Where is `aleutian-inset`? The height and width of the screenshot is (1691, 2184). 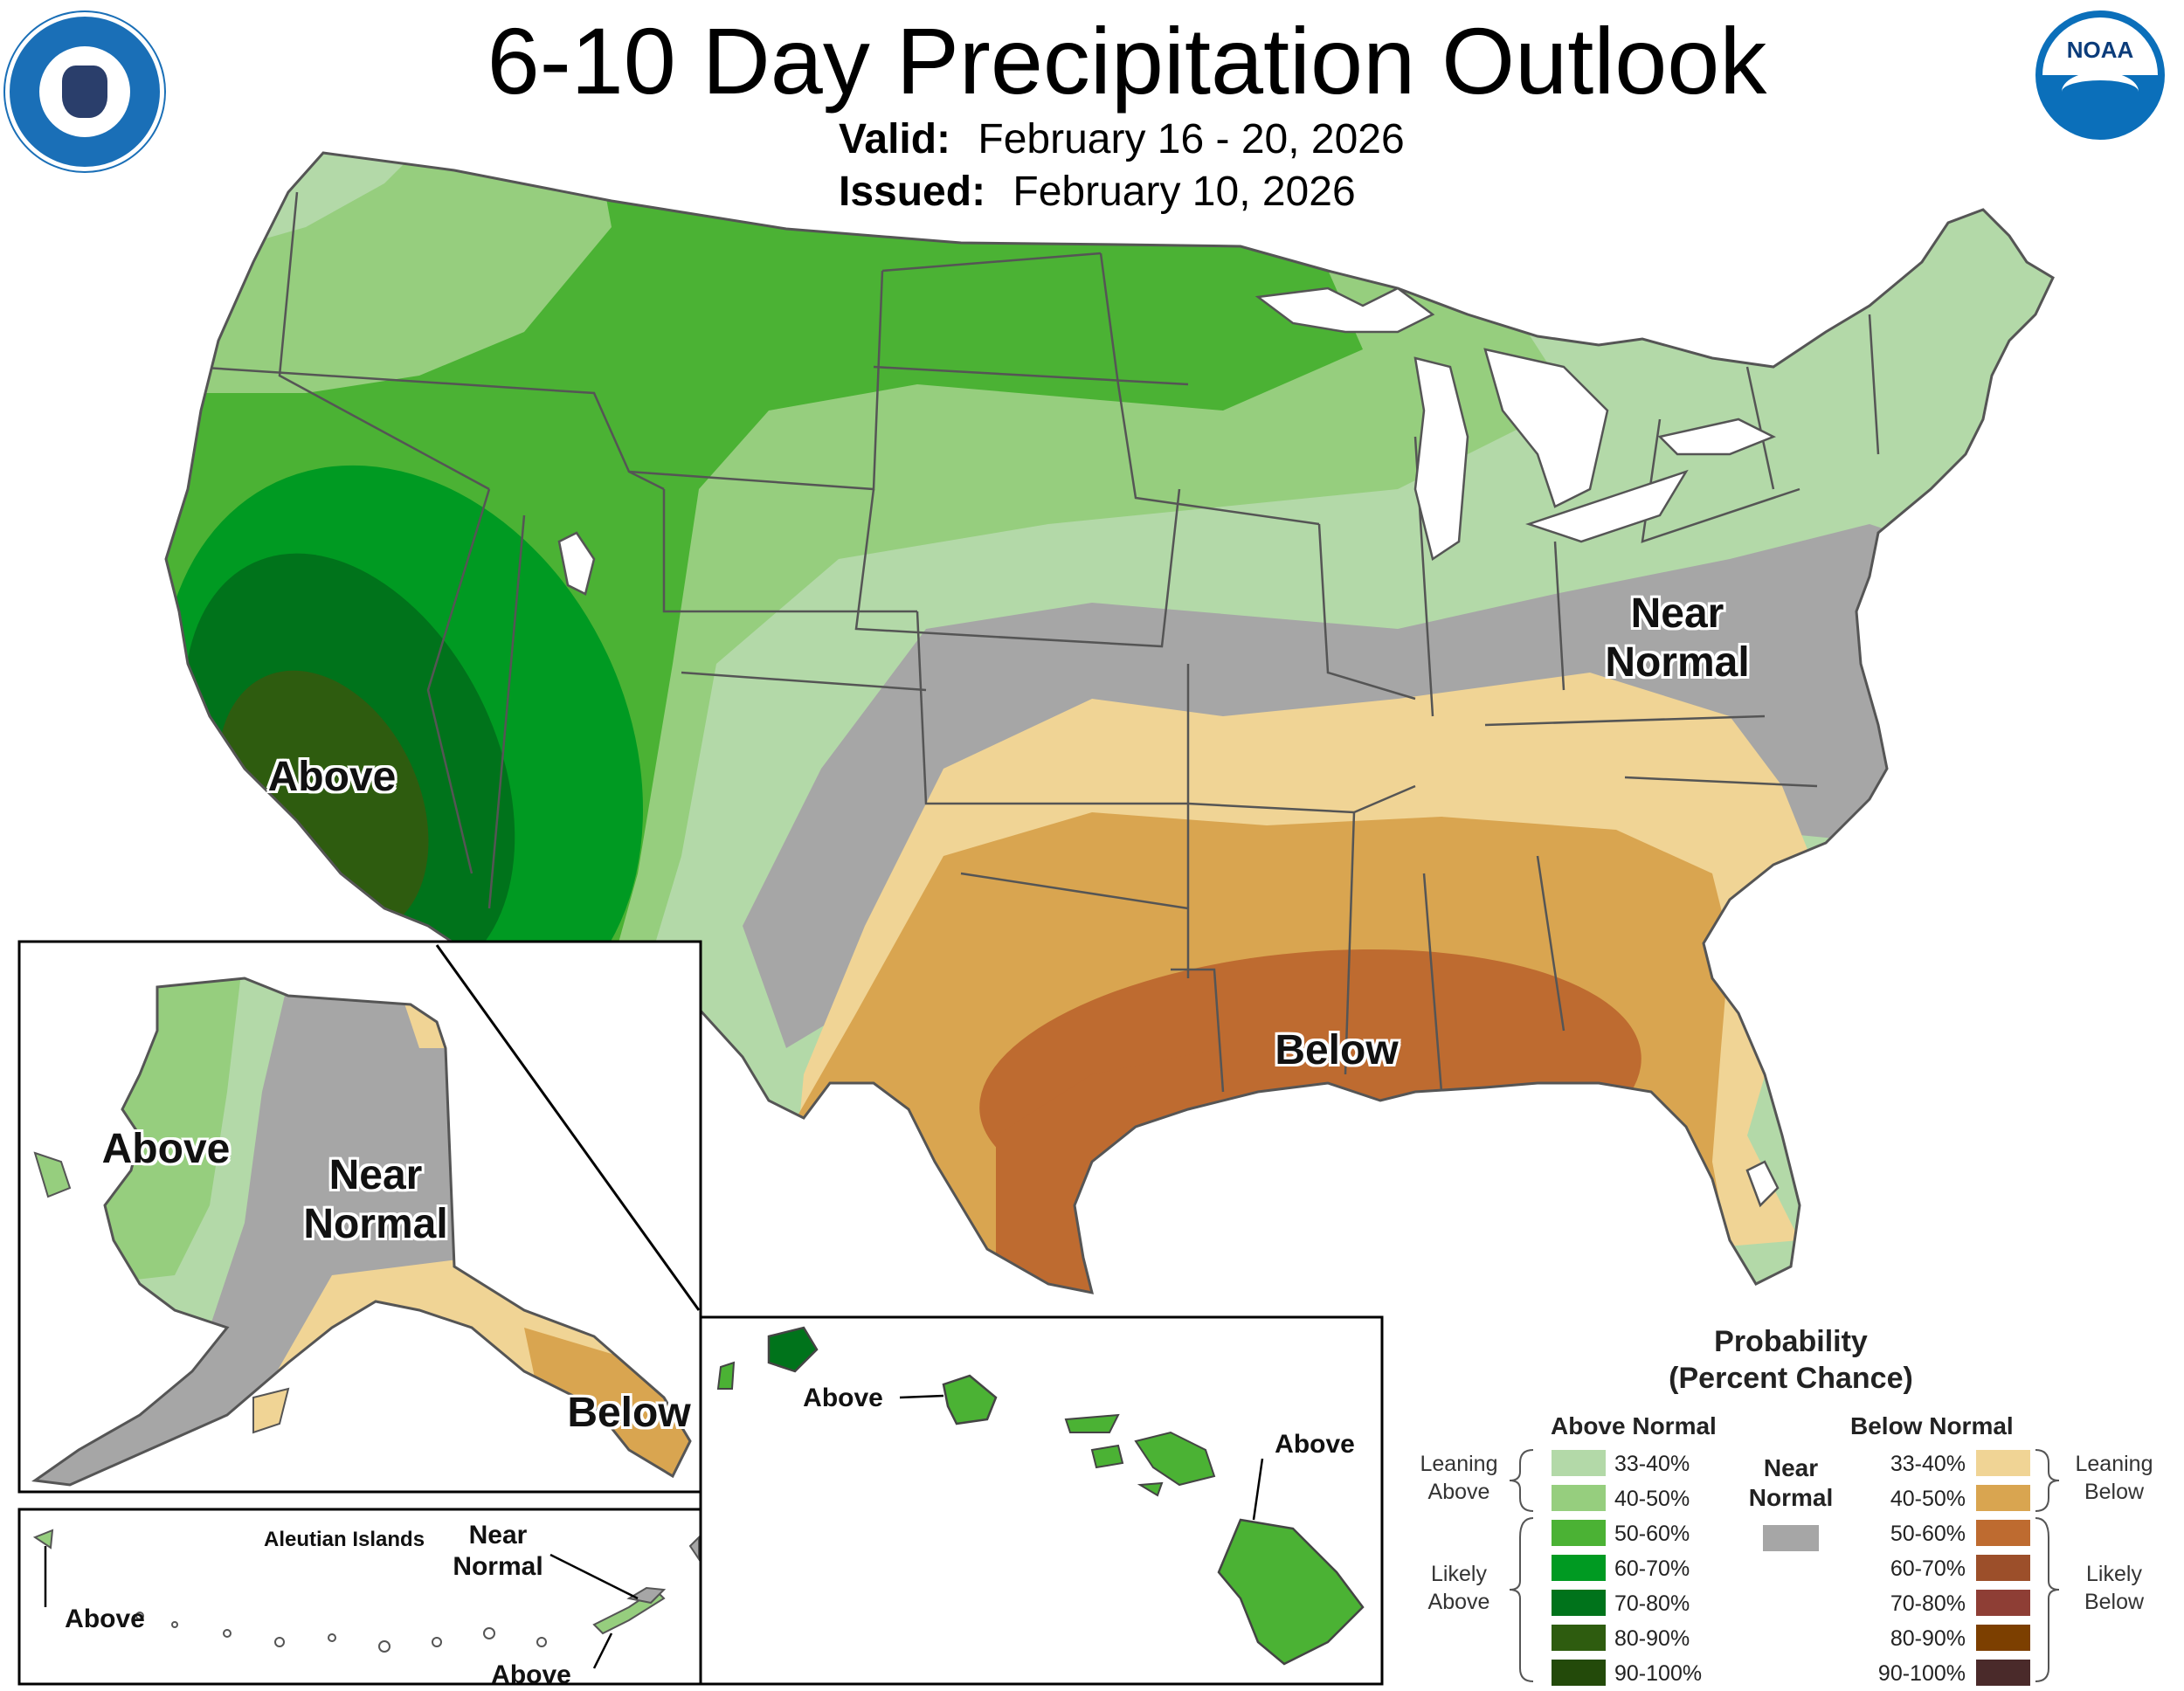
aleutian-inset is located at coordinates (359, 1597).